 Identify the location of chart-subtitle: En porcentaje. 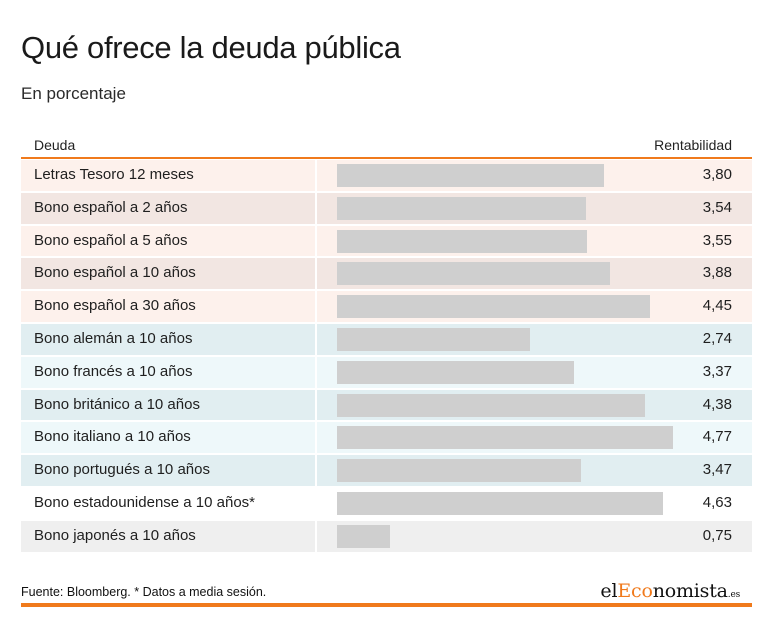
(73, 93).